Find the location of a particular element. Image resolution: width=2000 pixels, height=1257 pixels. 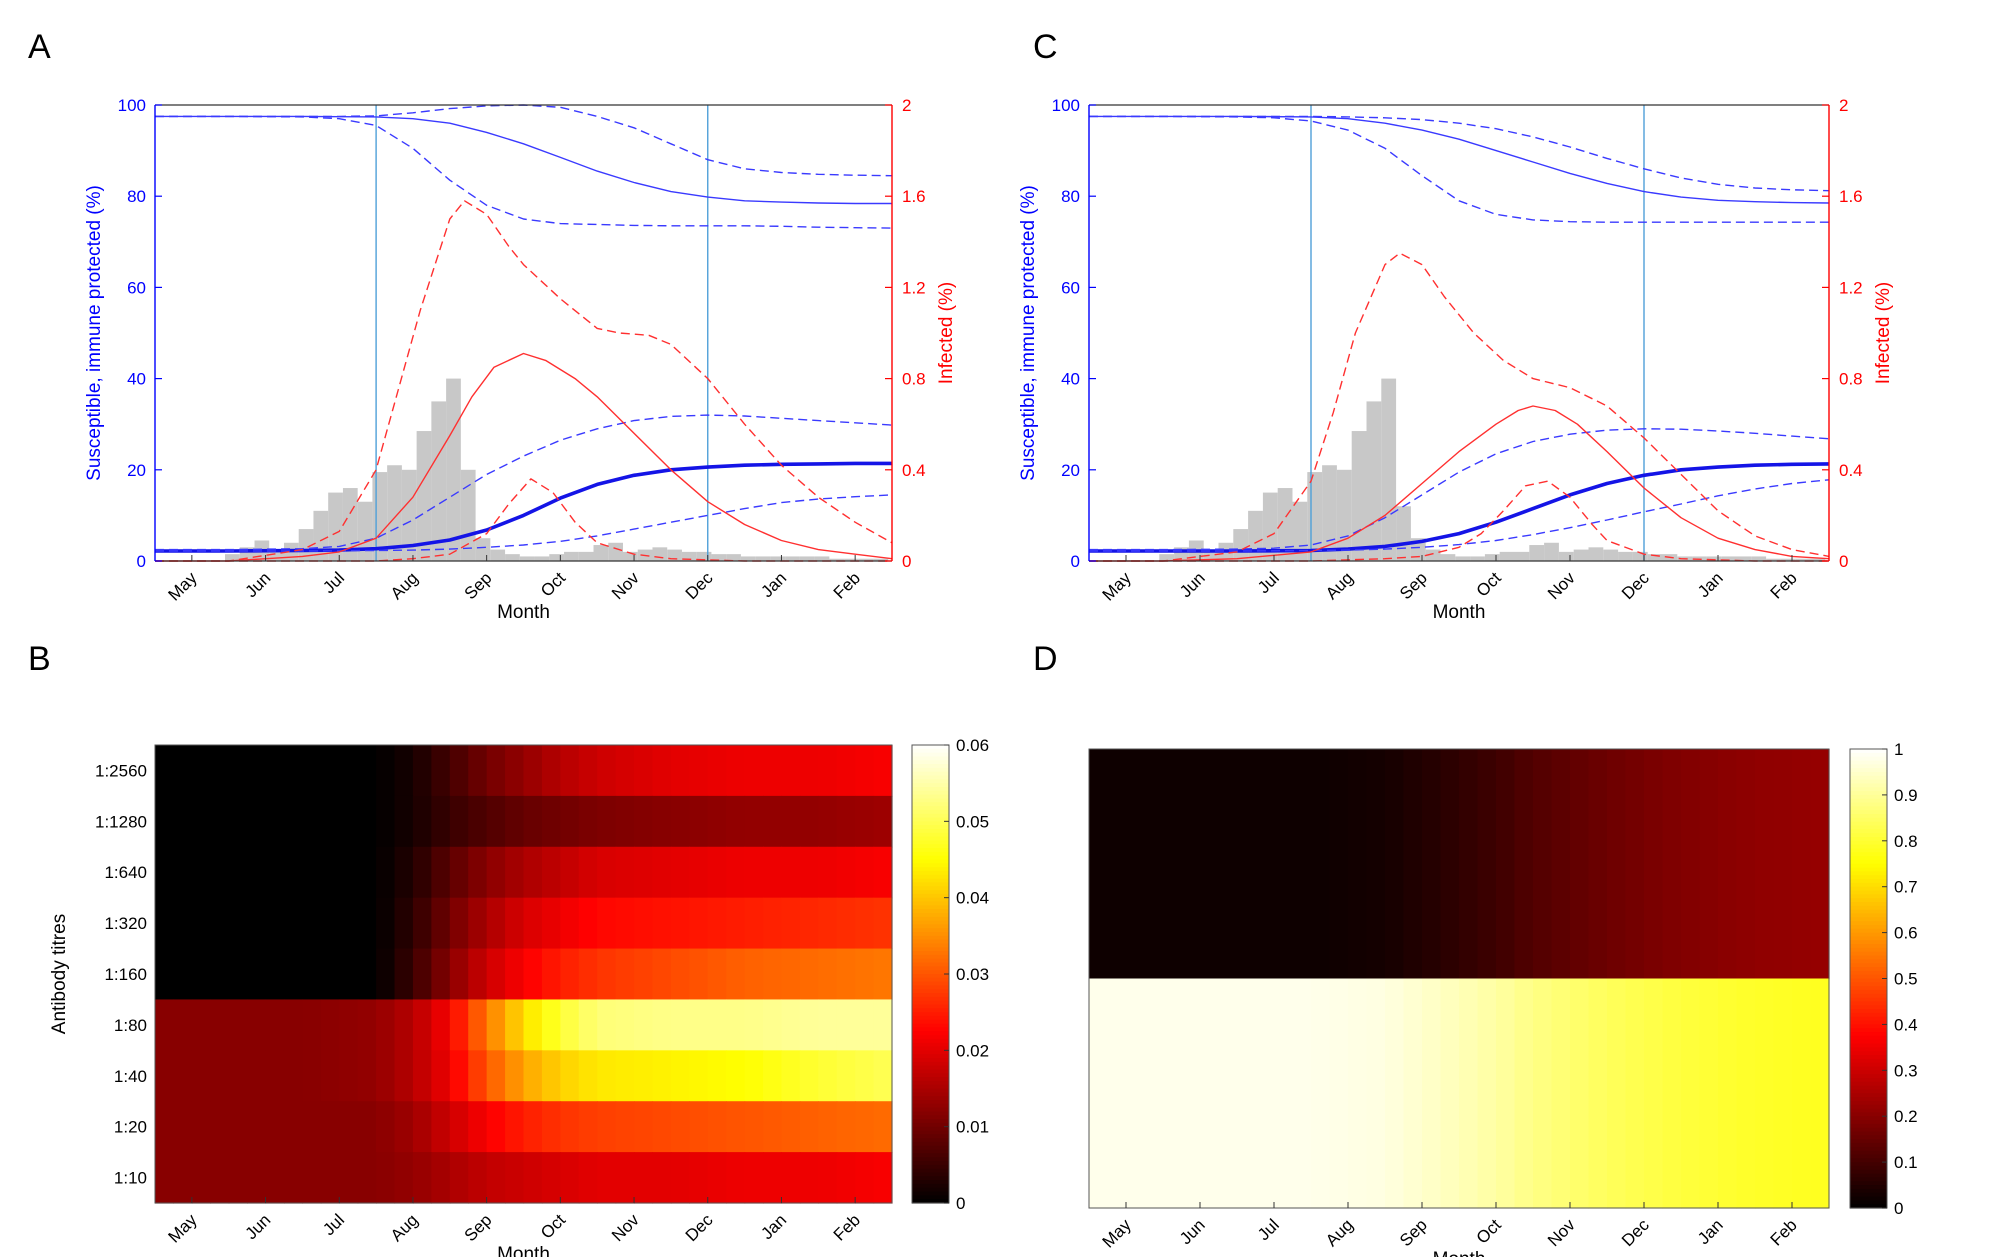

colorbar-tick-label: 0.01 is located at coordinates (972, 1127).